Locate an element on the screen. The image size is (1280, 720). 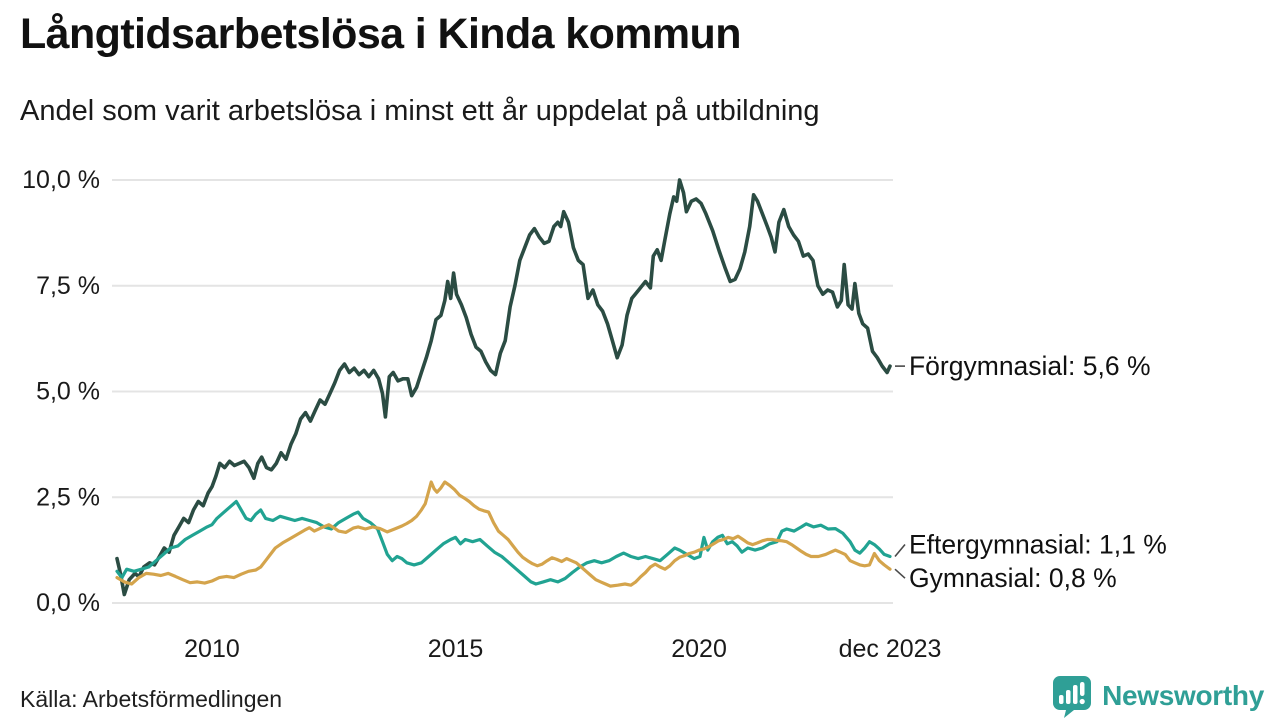
series-line-eftergymnasial is located at coordinates (503, 542).